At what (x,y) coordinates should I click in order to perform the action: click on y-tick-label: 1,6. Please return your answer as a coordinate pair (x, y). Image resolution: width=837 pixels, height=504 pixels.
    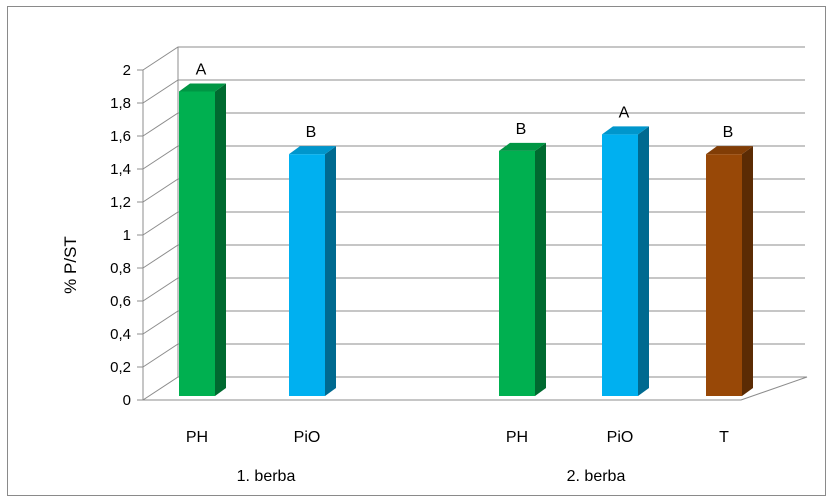
    Looking at the image, I should click on (120, 136).